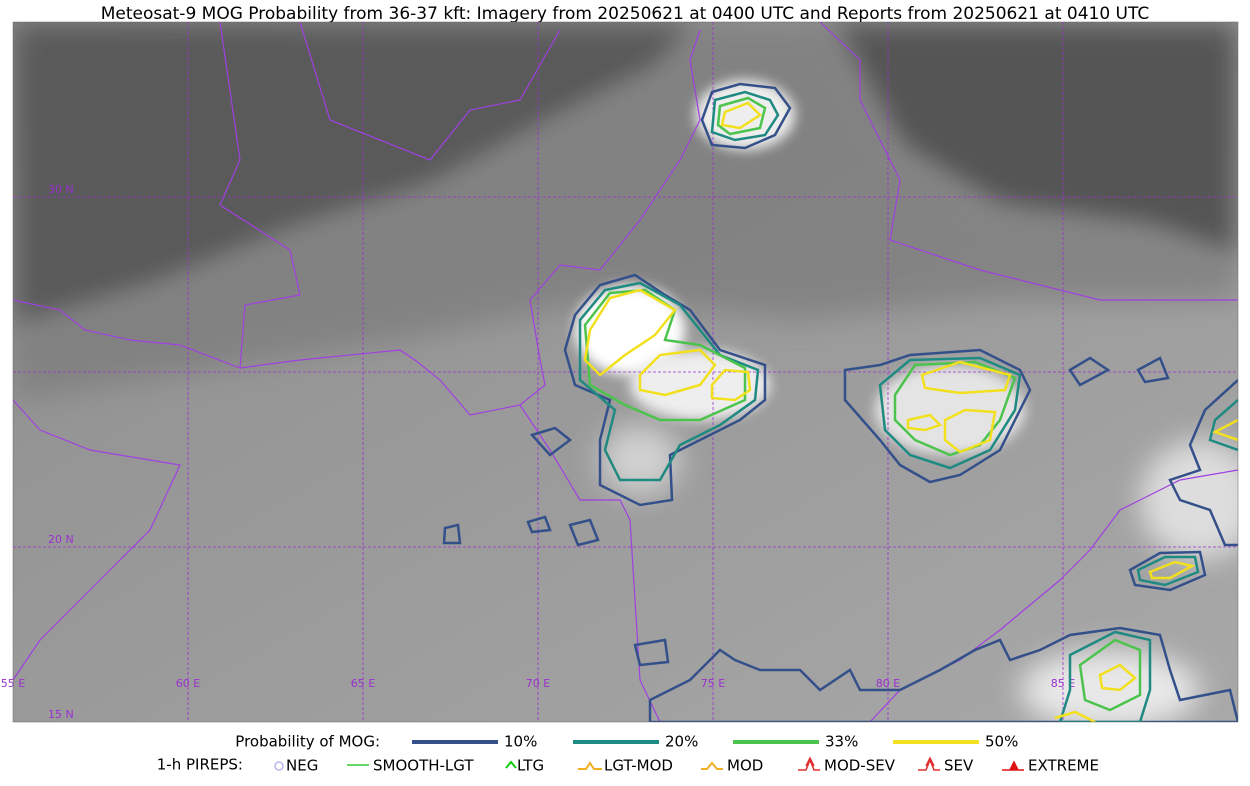  I want to click on legend-label: 33%, so click(841, 742).